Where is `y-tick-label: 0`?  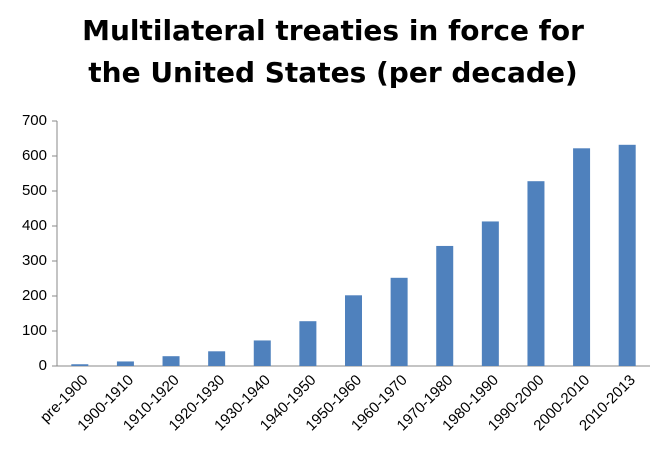
y-tick-label: 0 is located at coordinates (43, 365).